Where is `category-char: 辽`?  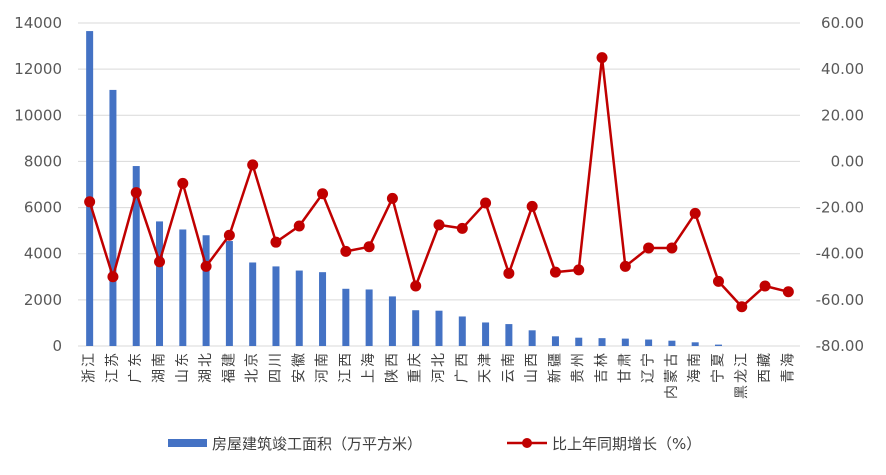 category-char: 辽 is located at coordinates (649, 376).